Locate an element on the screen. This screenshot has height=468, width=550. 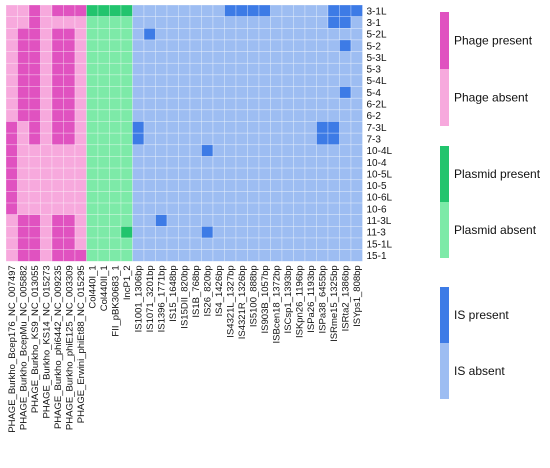
row-label: 10-5 is located at coordinates (377, 186).